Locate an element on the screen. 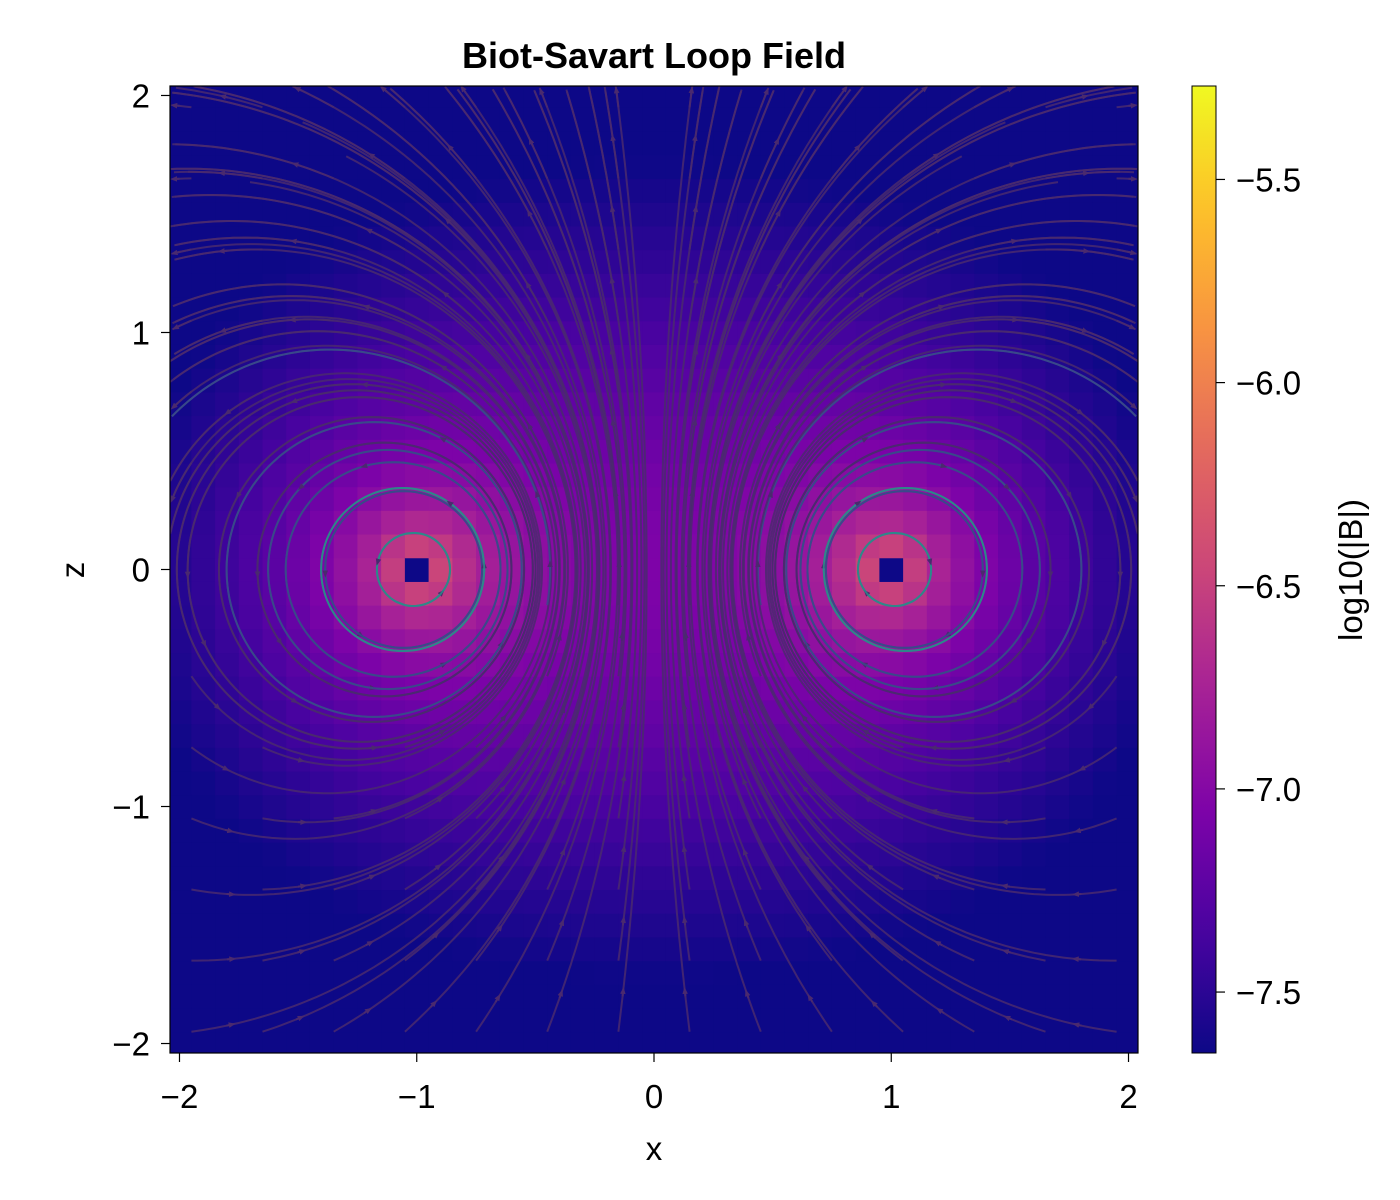 The width and height of the screenshot is (1400, 1200). y-tick-label: 0 is located at coordinates (141, 570).